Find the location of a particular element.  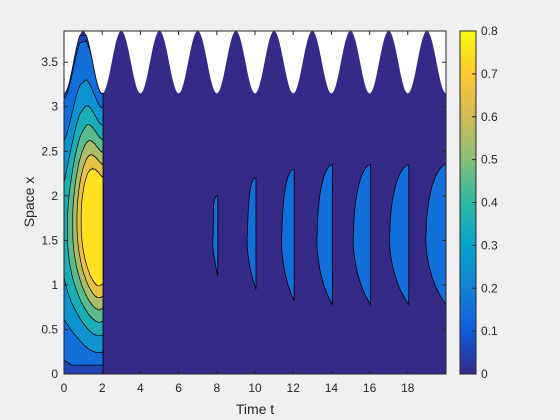

colorbar-tick-label-0.3: 0.3 is located at coordinates (489, 245).